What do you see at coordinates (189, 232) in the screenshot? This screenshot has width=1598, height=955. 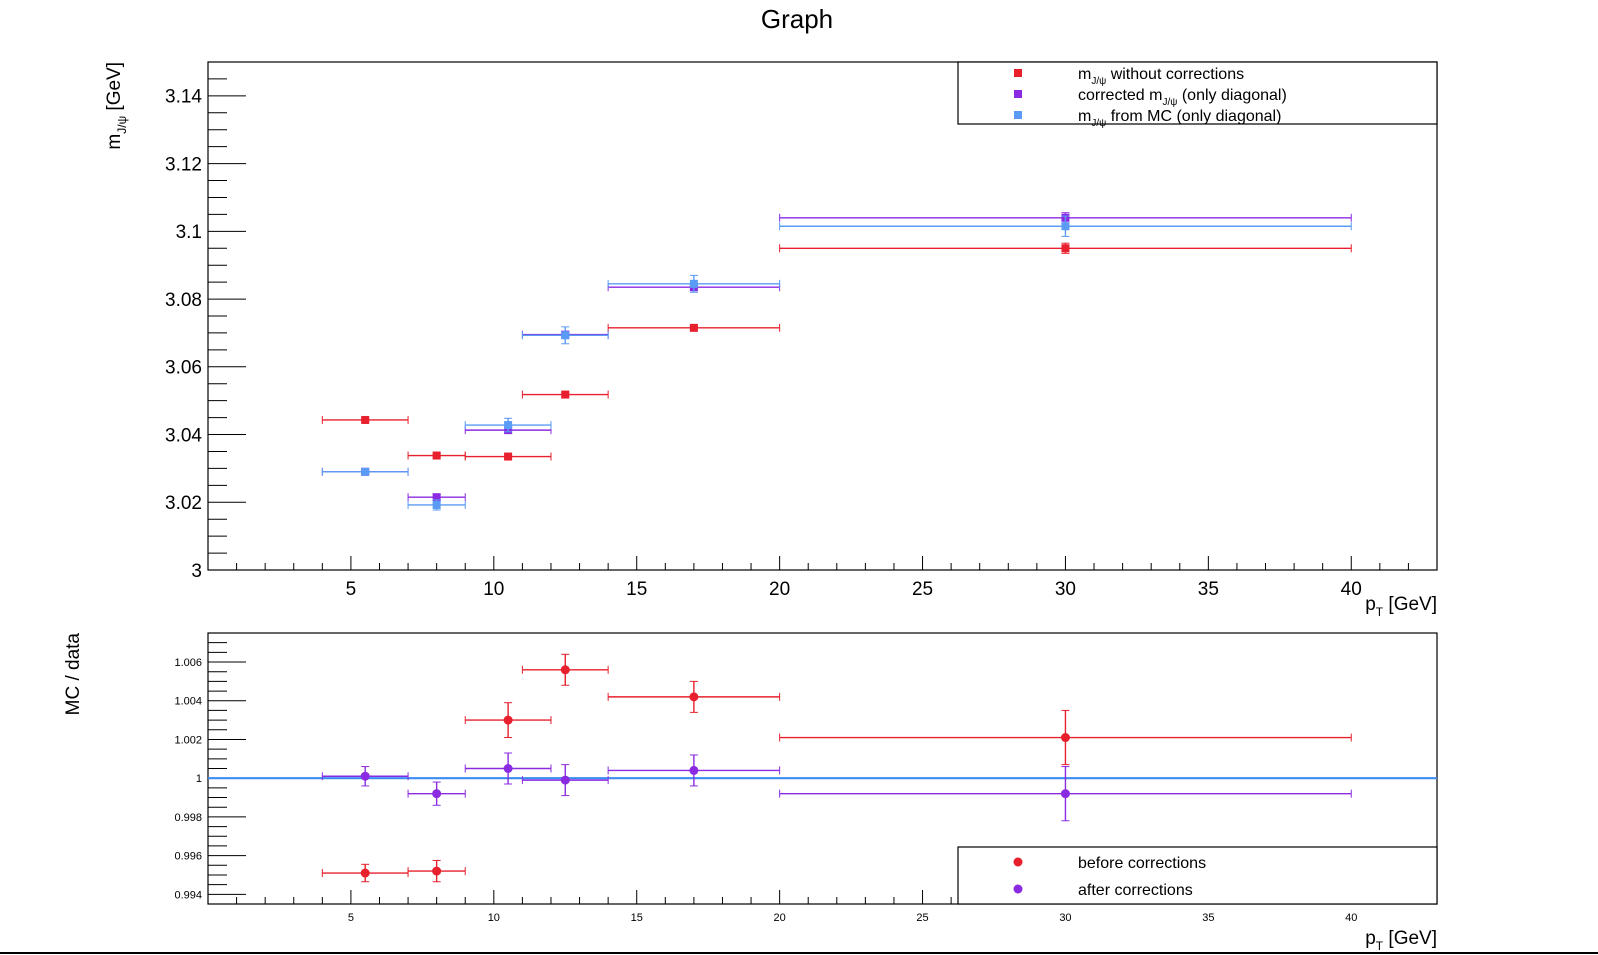 I see `y-tick-label: 3.1` at bounding box center [189, 232].